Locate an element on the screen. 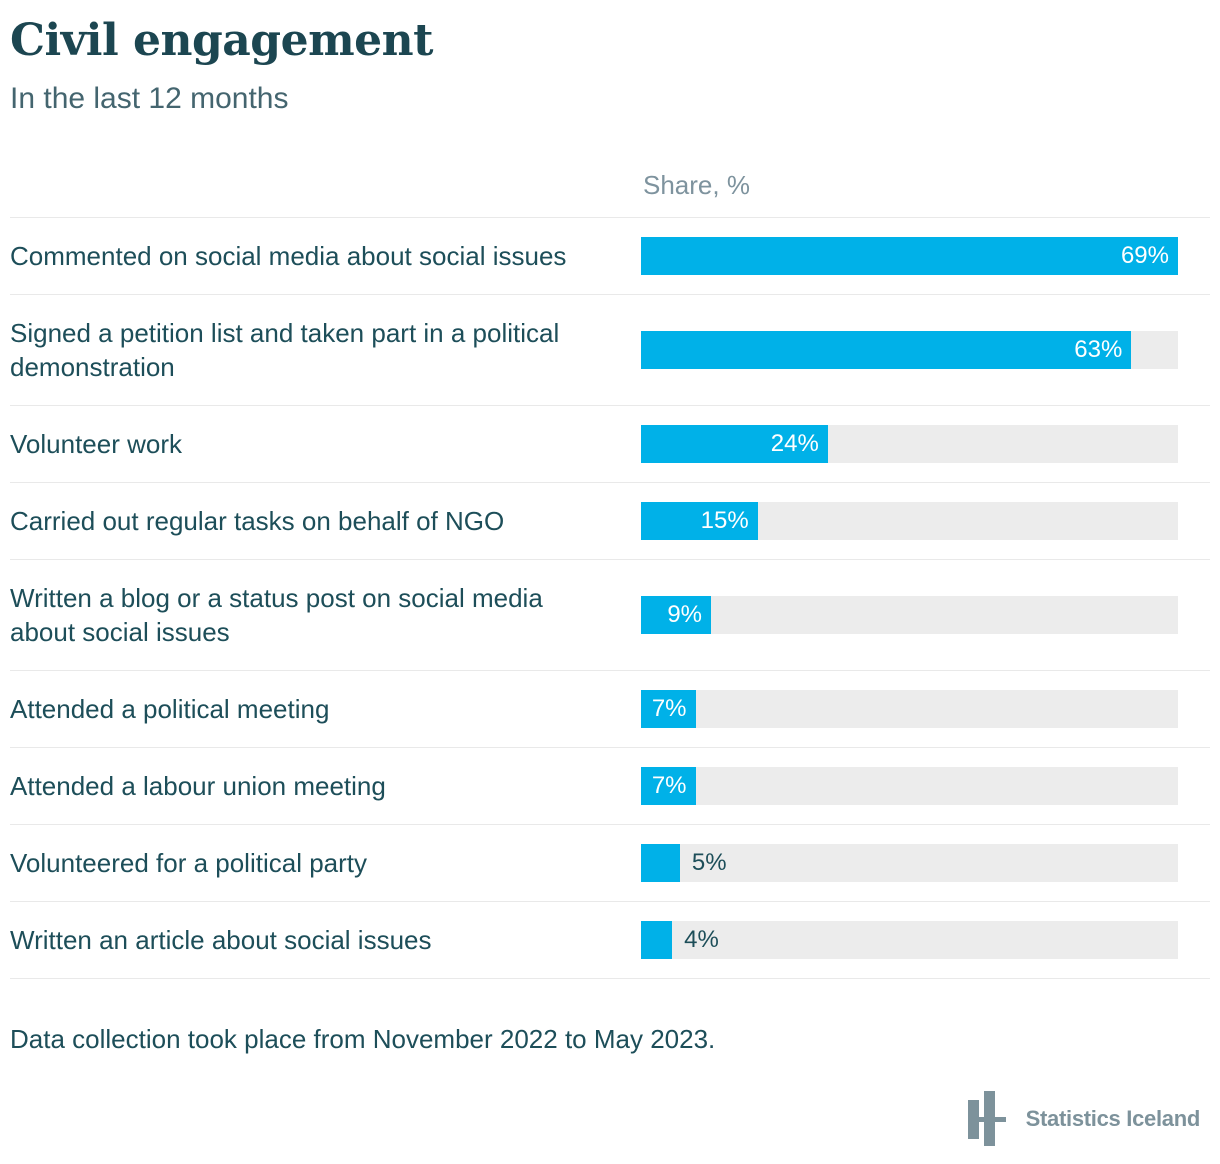  bar-track: 63% is located at coordinates (909, 349).